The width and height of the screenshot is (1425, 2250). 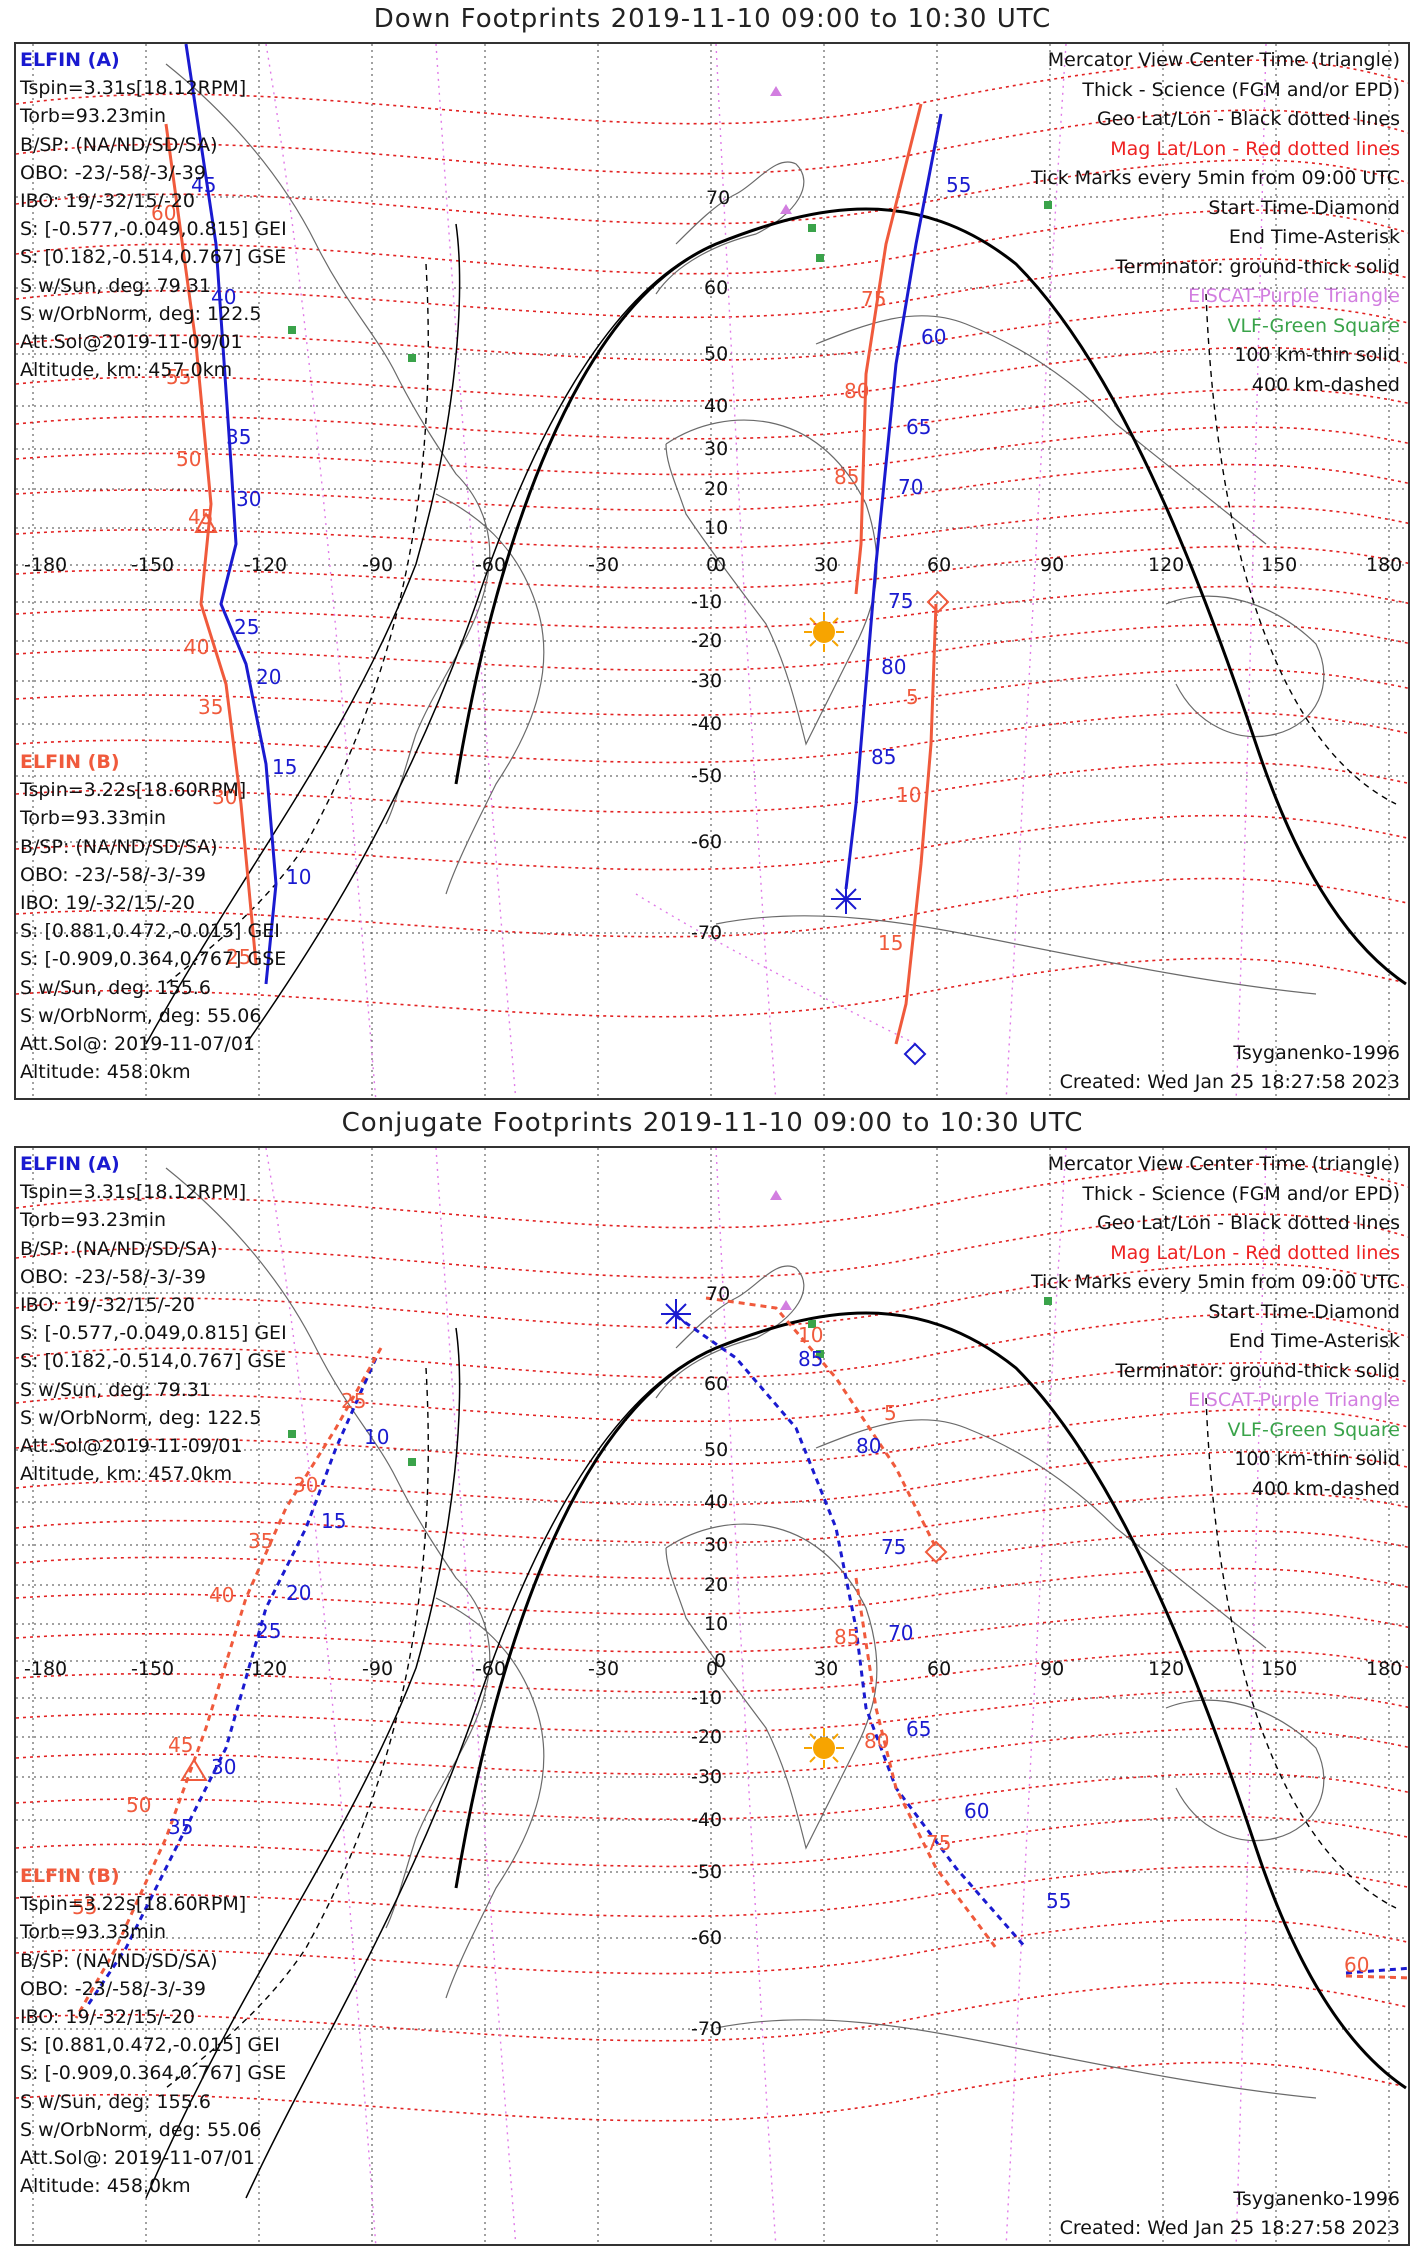 What do you see at coordinates (1258, 266) in the screenshot?
I see `legend-item: Terminator: ground-thick solid` at bounding box center [1258, 266].